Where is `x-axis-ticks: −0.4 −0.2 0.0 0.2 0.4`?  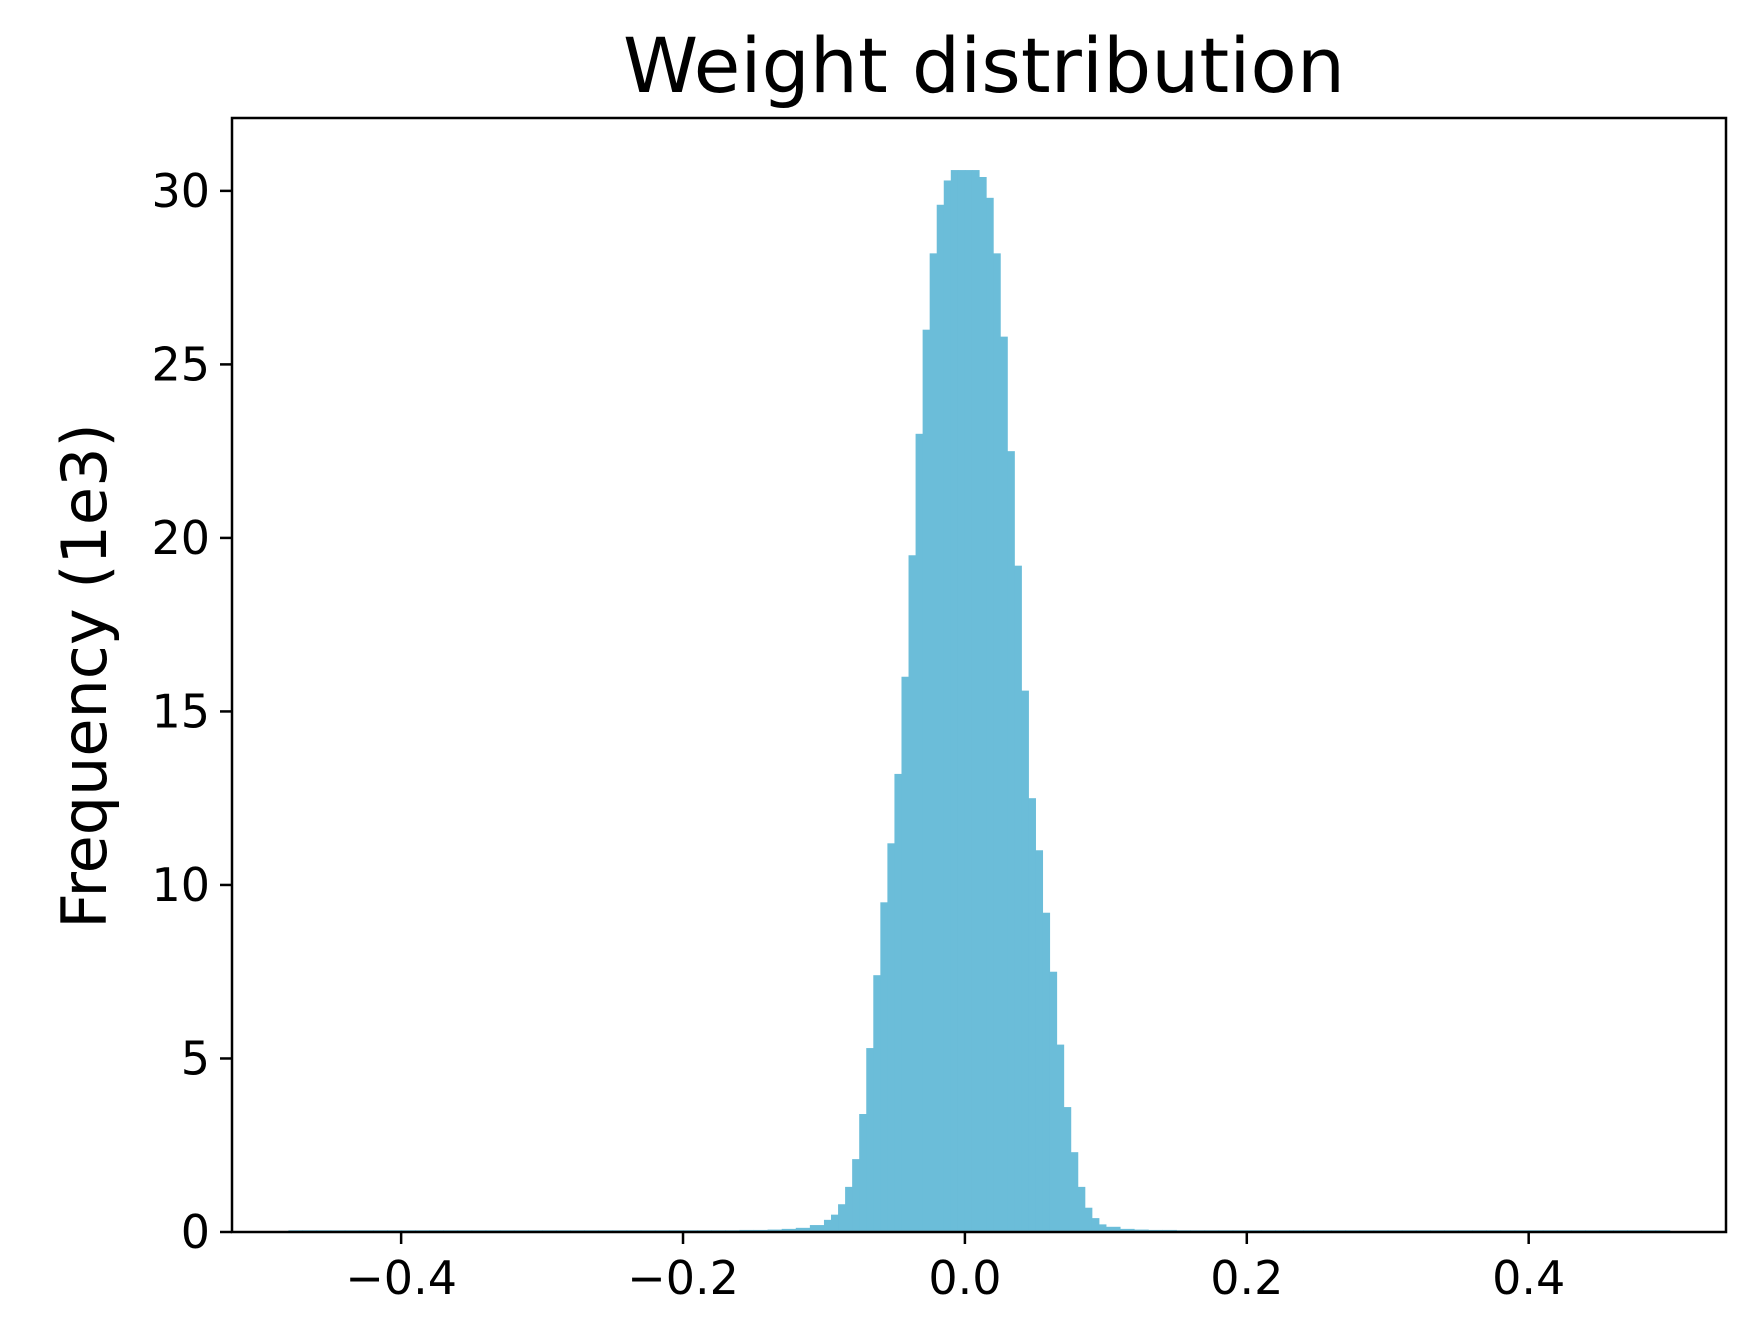 x-axis-ticks: −0.4 −0.2 0.0 0.2 0.4 is located at coordinates (955, 1268).